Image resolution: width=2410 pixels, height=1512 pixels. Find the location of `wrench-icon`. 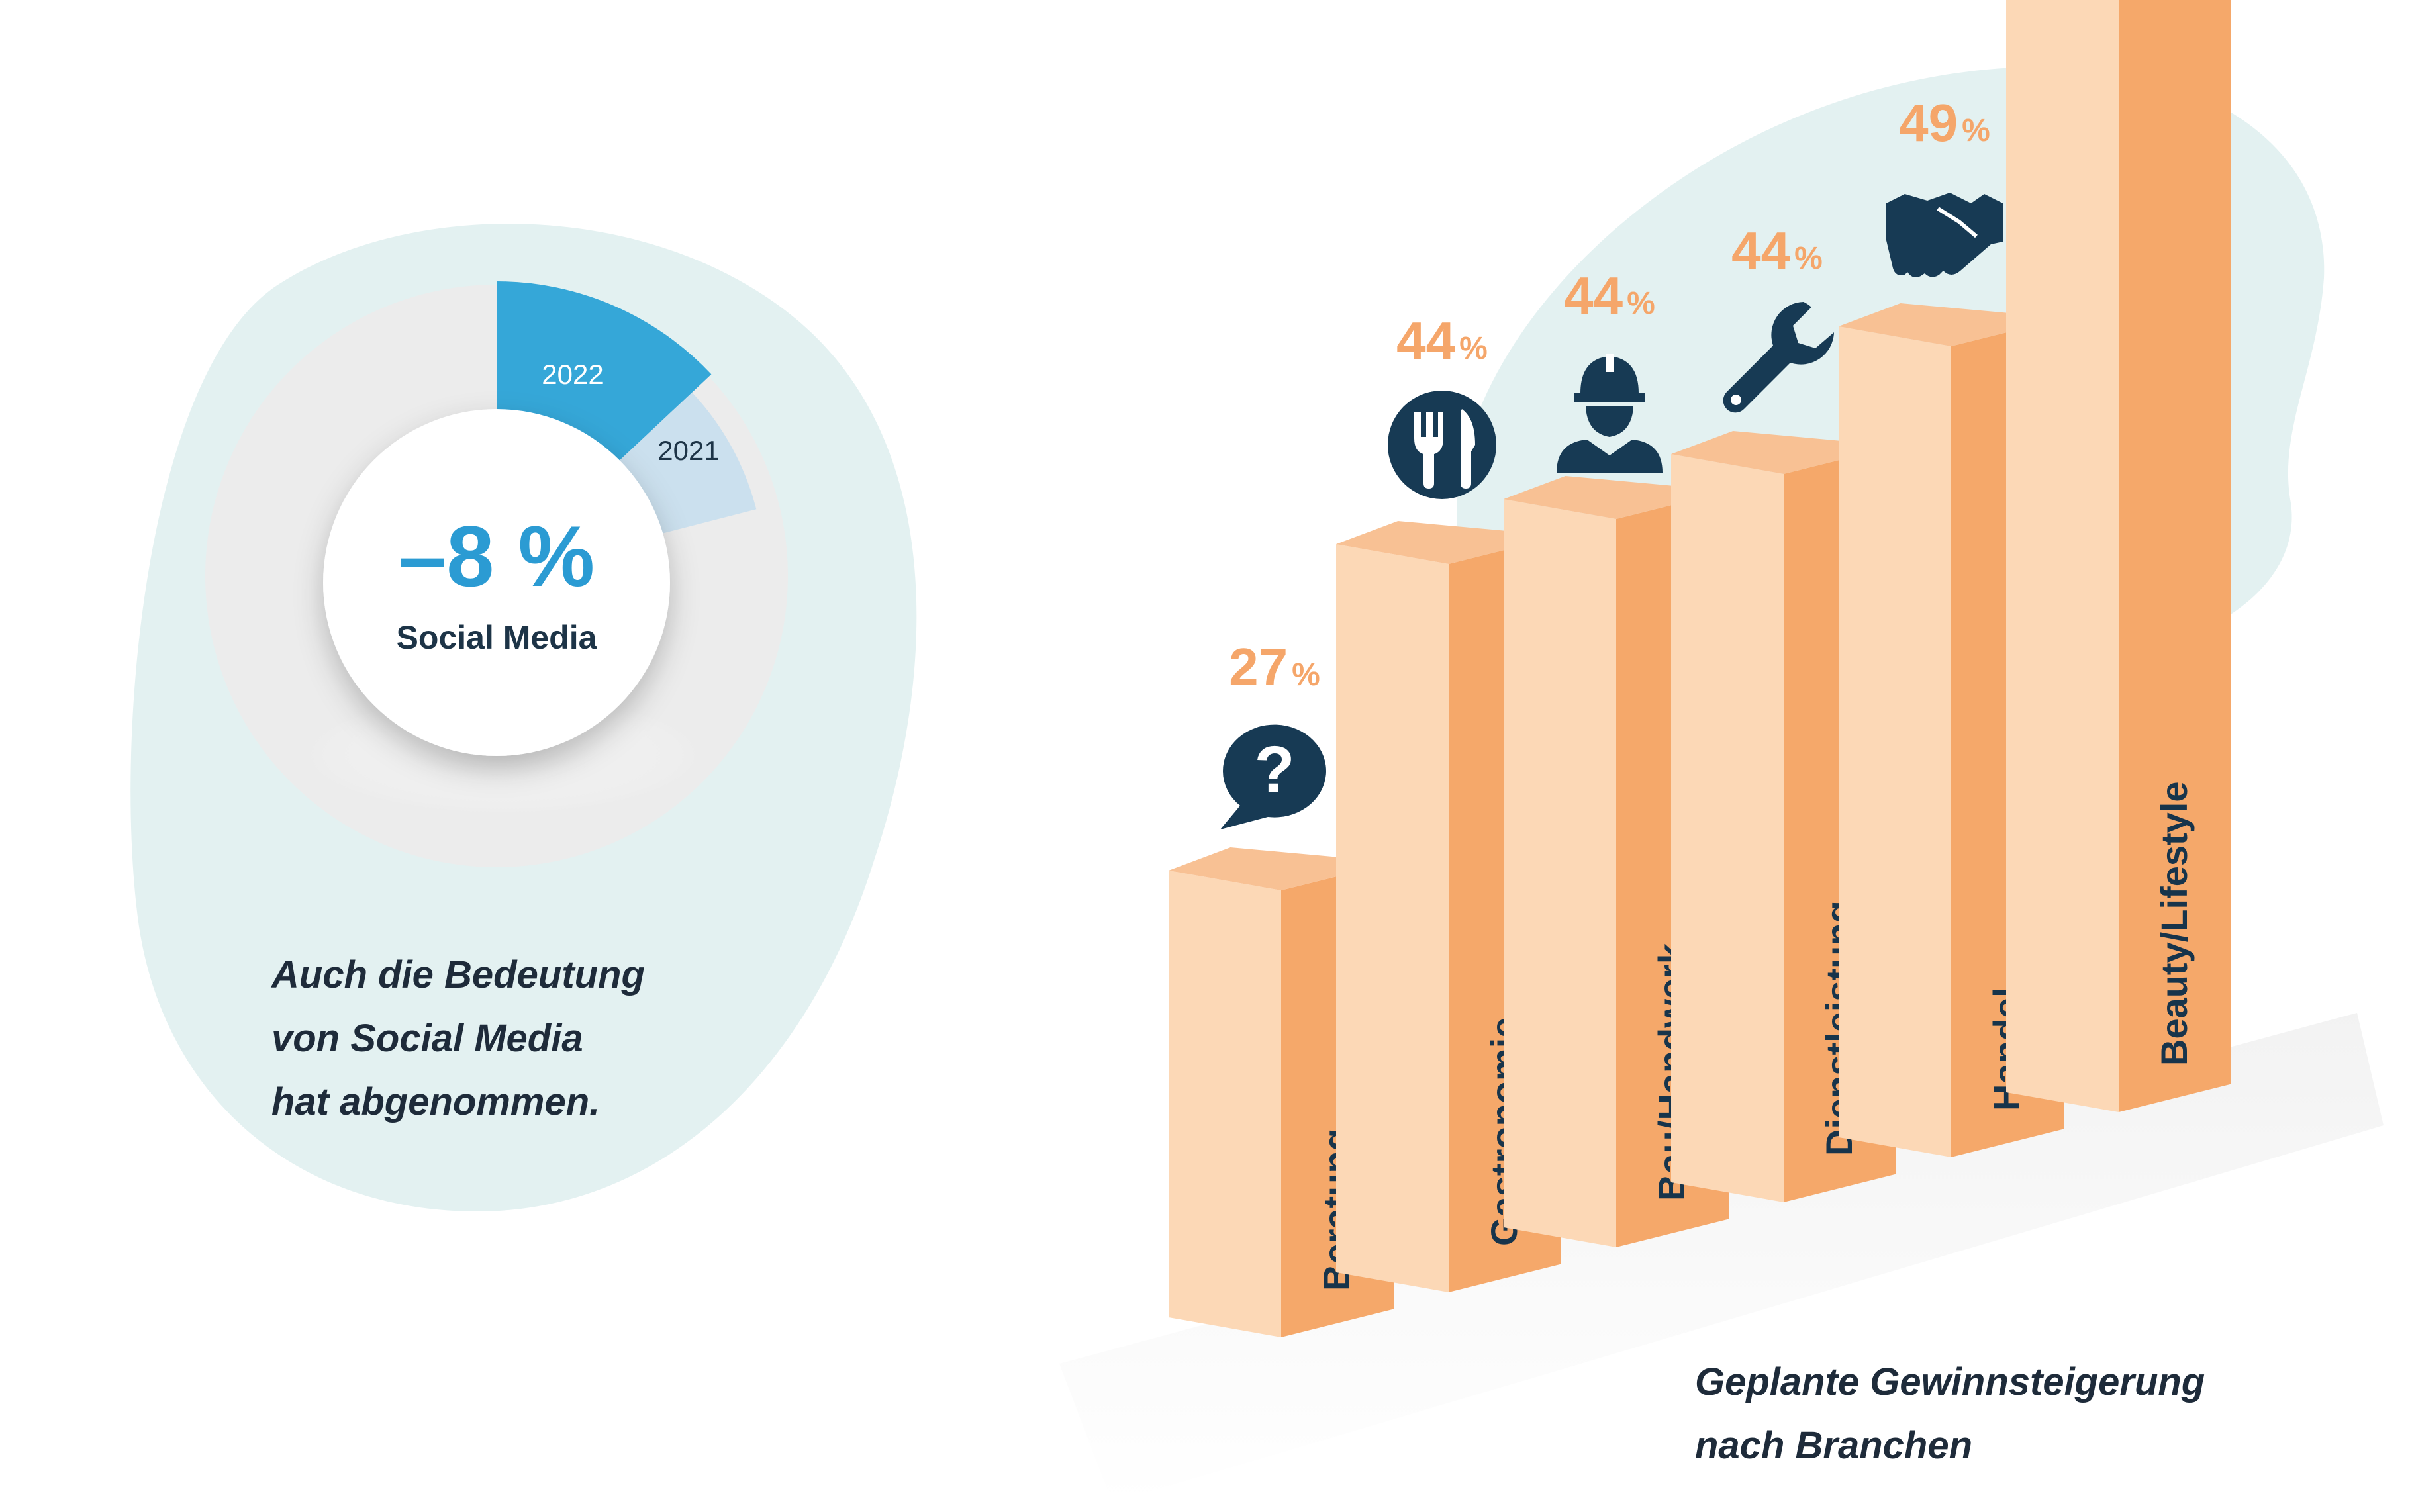

wrench-icon is located at coordinates (1778, 358).